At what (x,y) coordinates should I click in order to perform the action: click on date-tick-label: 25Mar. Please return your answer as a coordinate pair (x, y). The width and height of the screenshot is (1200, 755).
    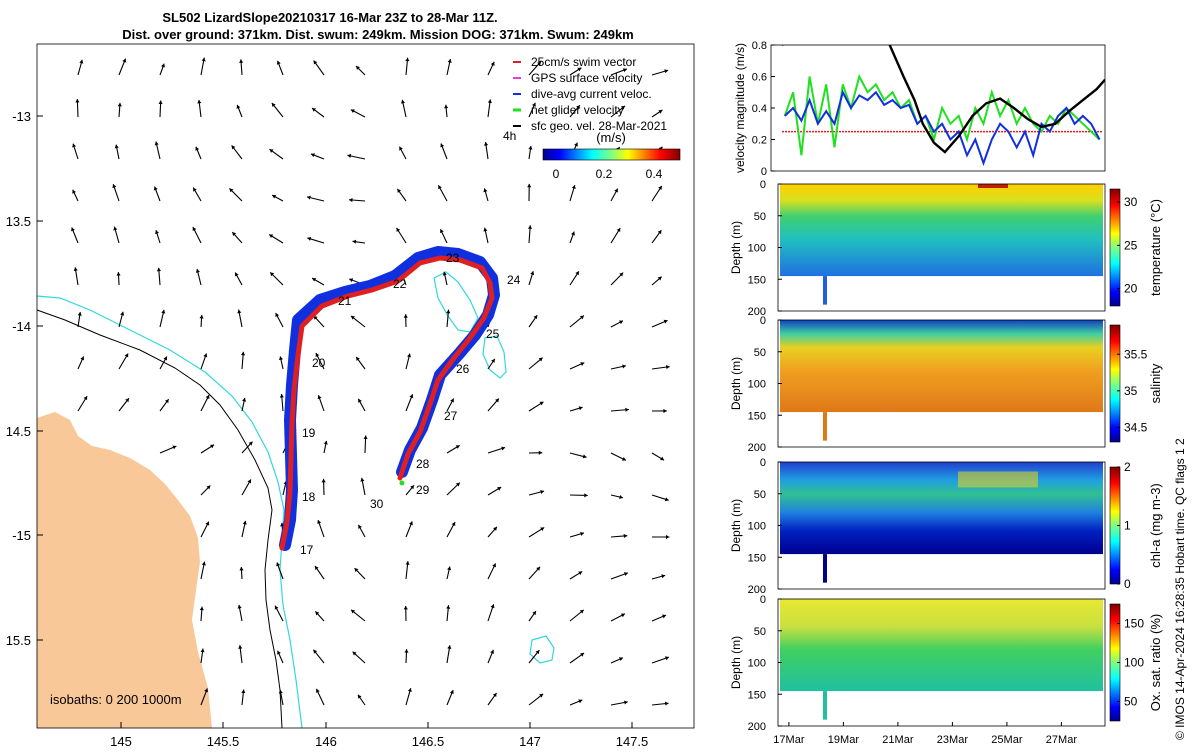
    Looking at the image, I should click on (1007, 740).